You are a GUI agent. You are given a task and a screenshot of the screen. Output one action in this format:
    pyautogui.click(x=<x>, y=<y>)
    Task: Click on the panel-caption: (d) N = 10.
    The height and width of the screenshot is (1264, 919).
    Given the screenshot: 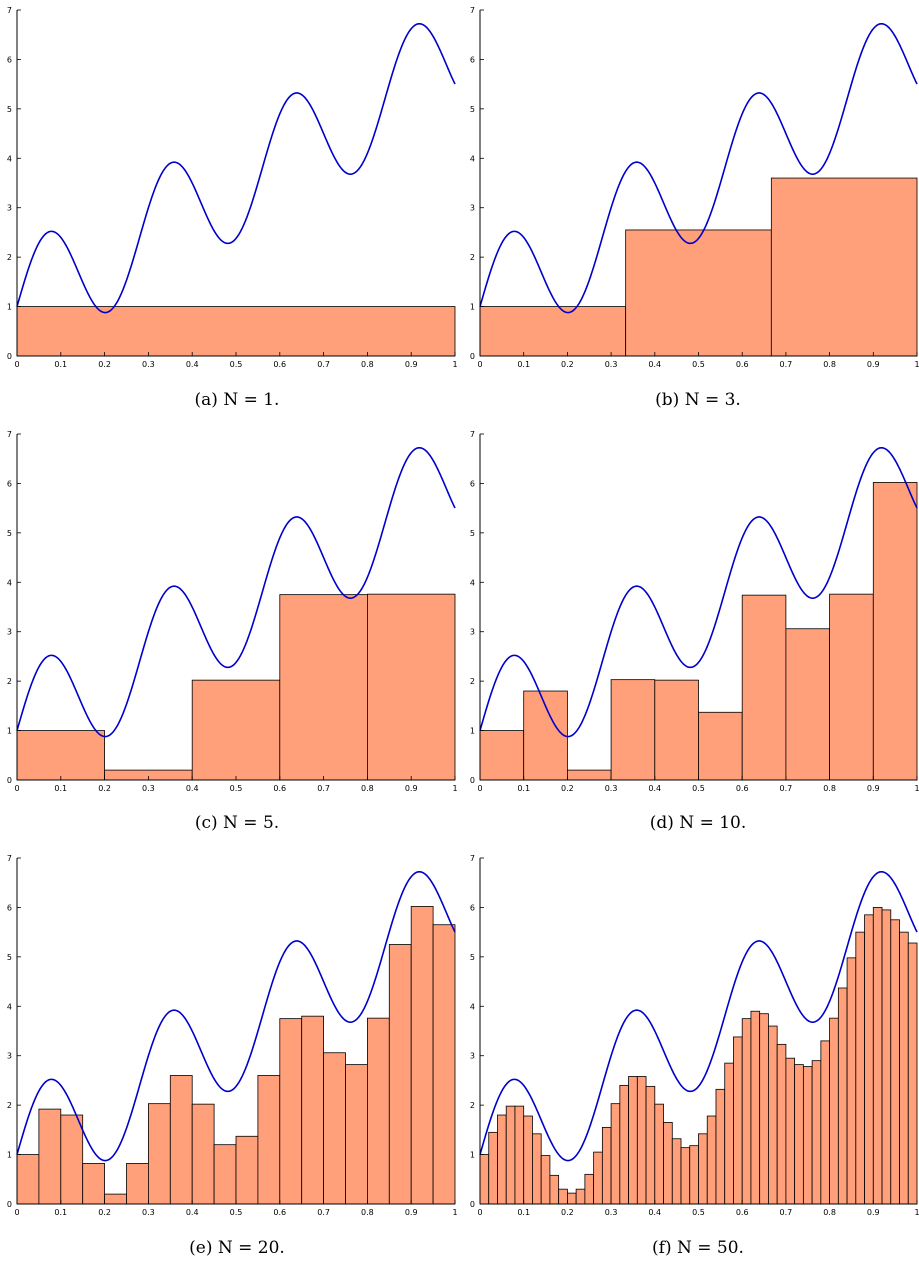 What is the action you would take?
    pyautogui.click(x=698, y=823)
    